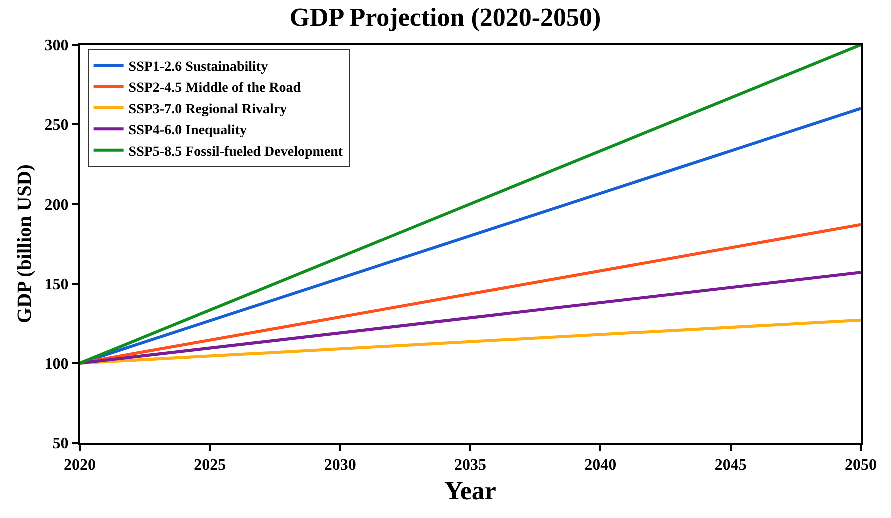  What do you see at coordinates (56, 125) in the screenshot?
I see `y-tick-label: 250` at bounding box center [56, 125].